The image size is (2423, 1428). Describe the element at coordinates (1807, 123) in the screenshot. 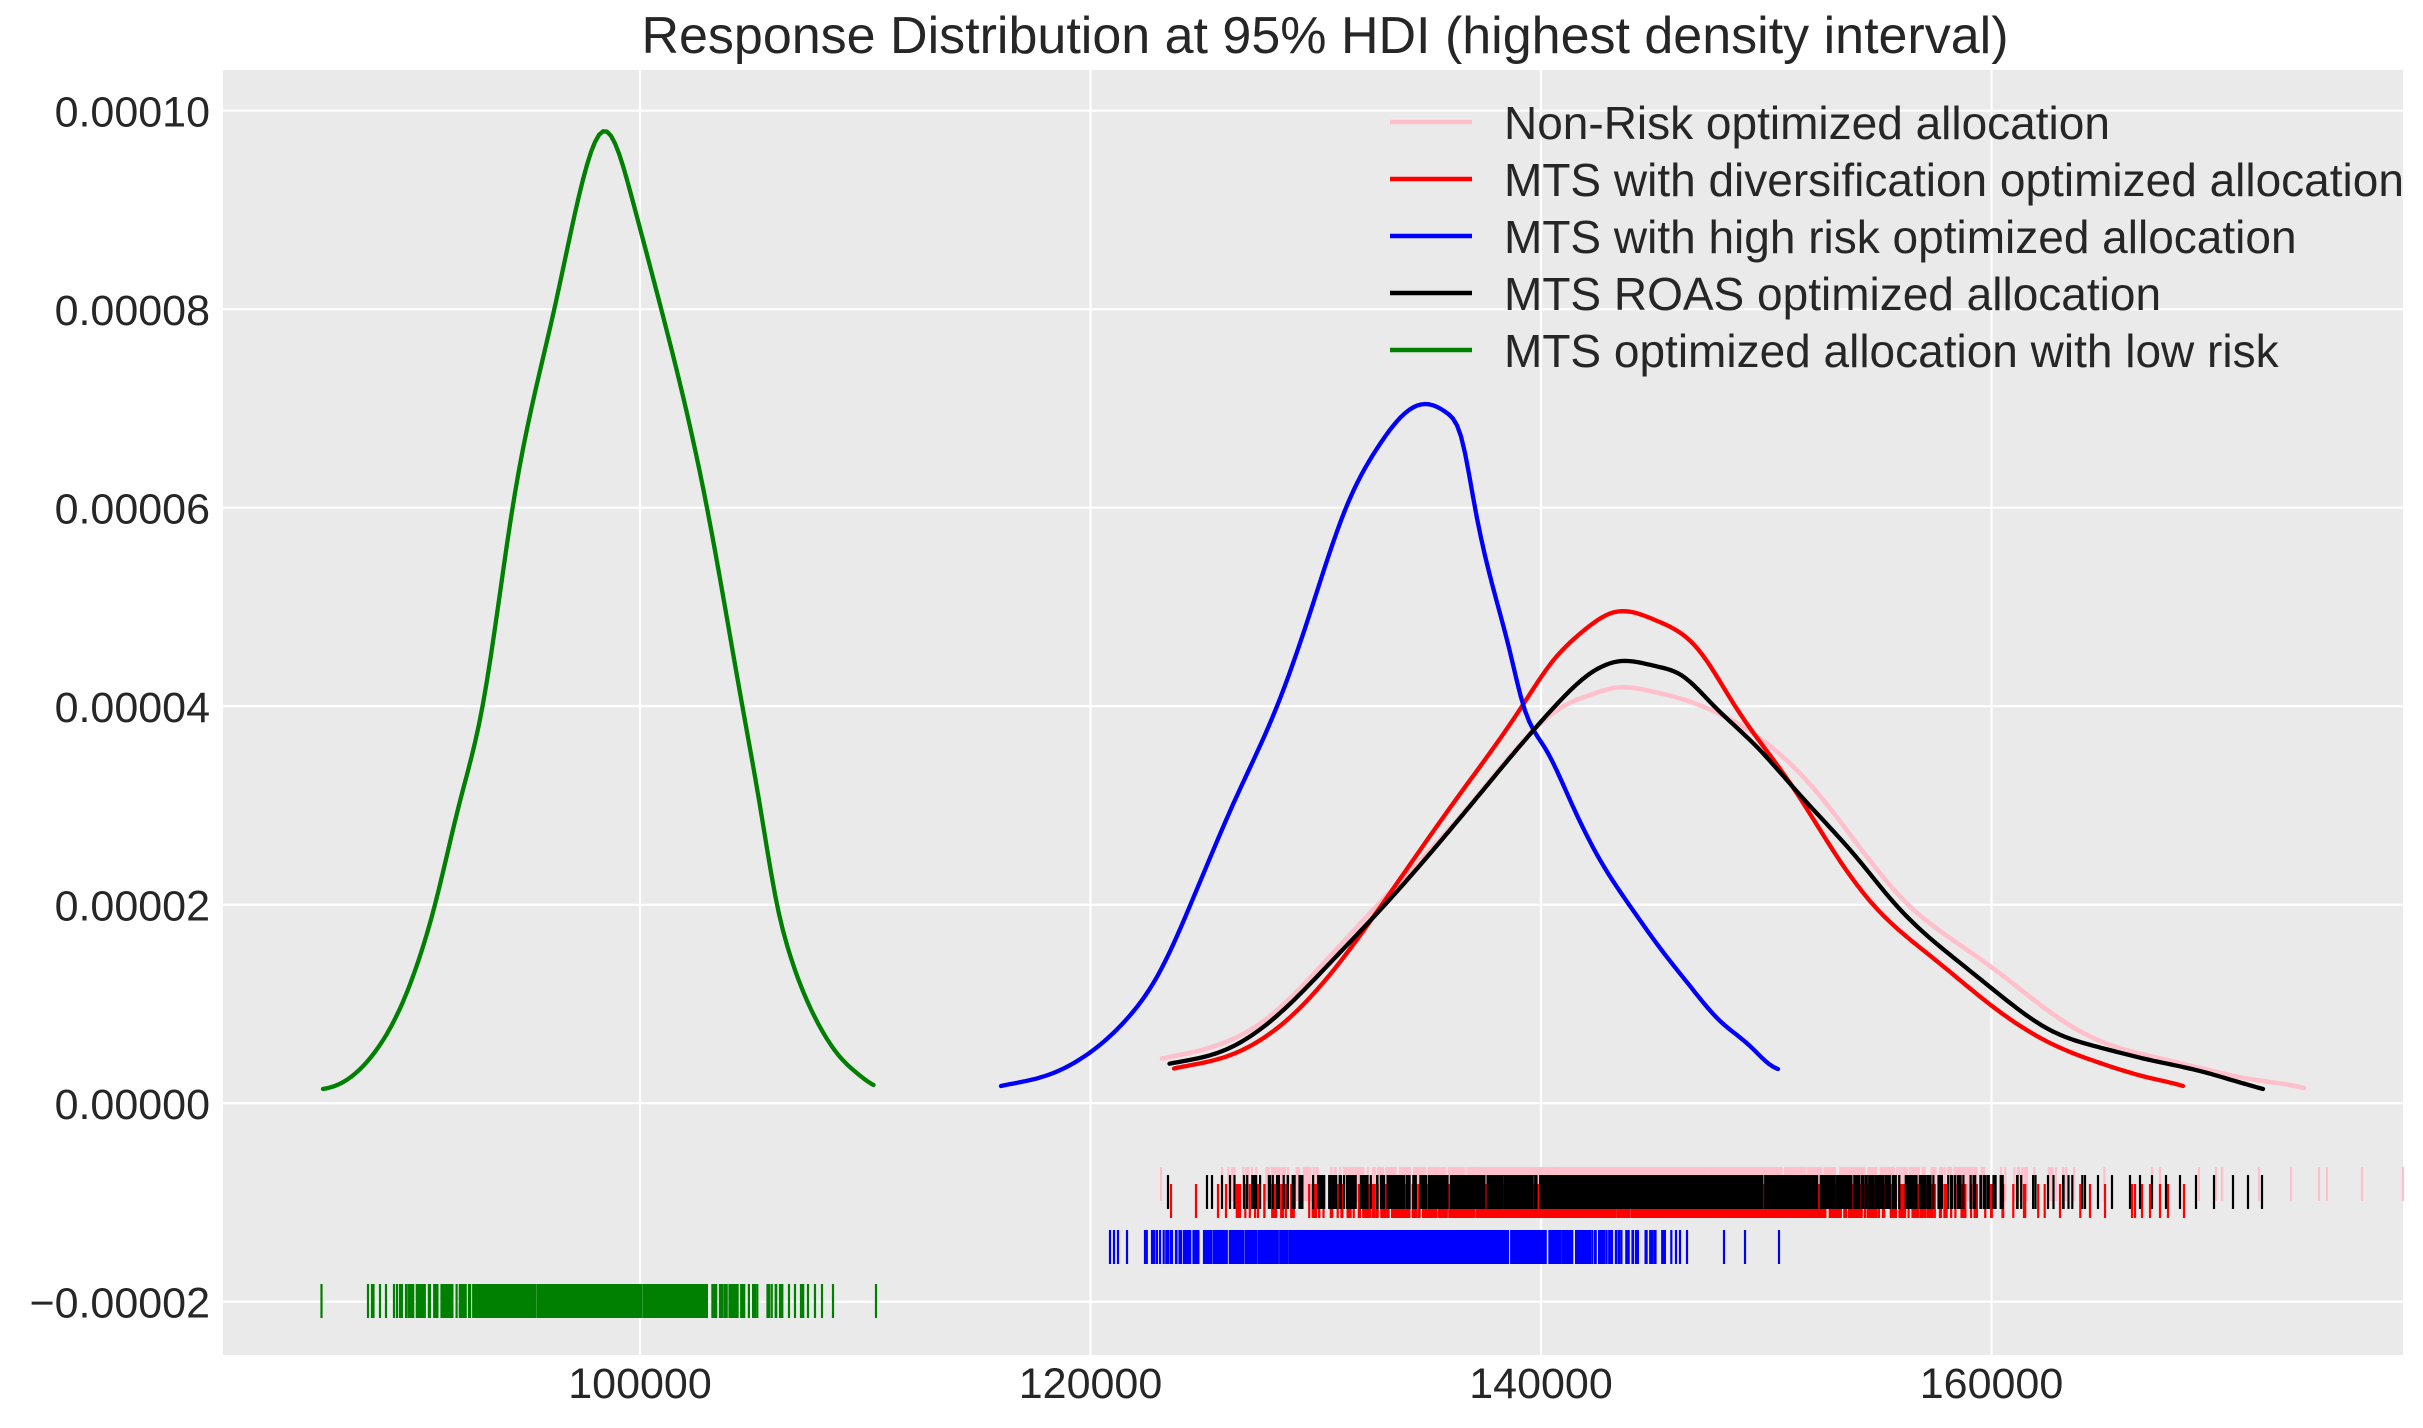

I see `svg-text: Non-Risk optimized allocation` at that location.